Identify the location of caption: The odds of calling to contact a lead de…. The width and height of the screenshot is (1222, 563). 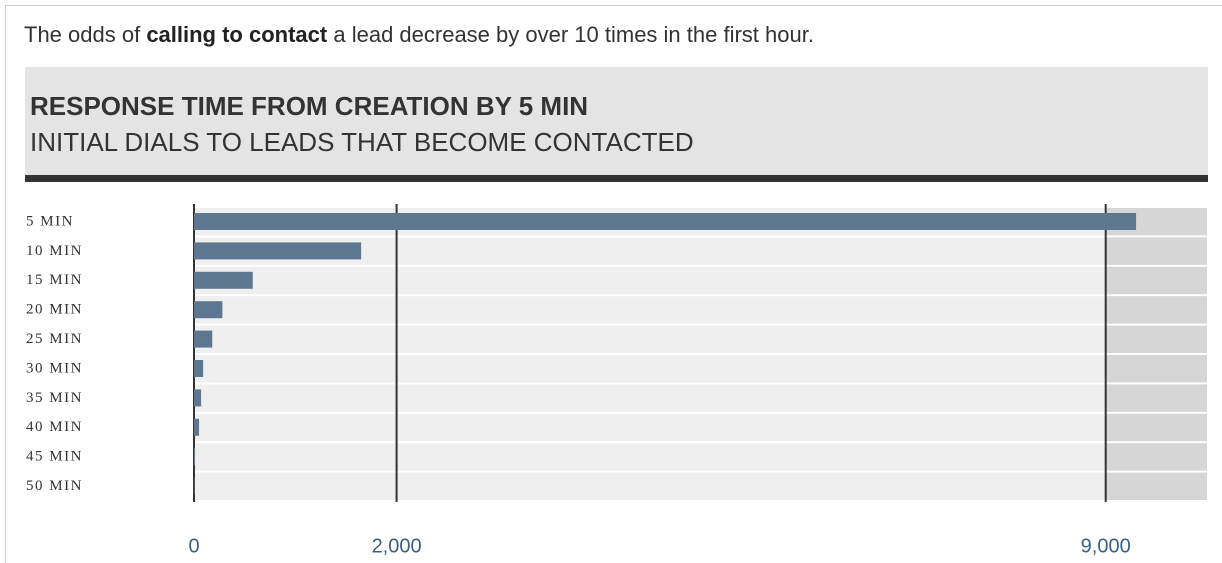
(419, 35).